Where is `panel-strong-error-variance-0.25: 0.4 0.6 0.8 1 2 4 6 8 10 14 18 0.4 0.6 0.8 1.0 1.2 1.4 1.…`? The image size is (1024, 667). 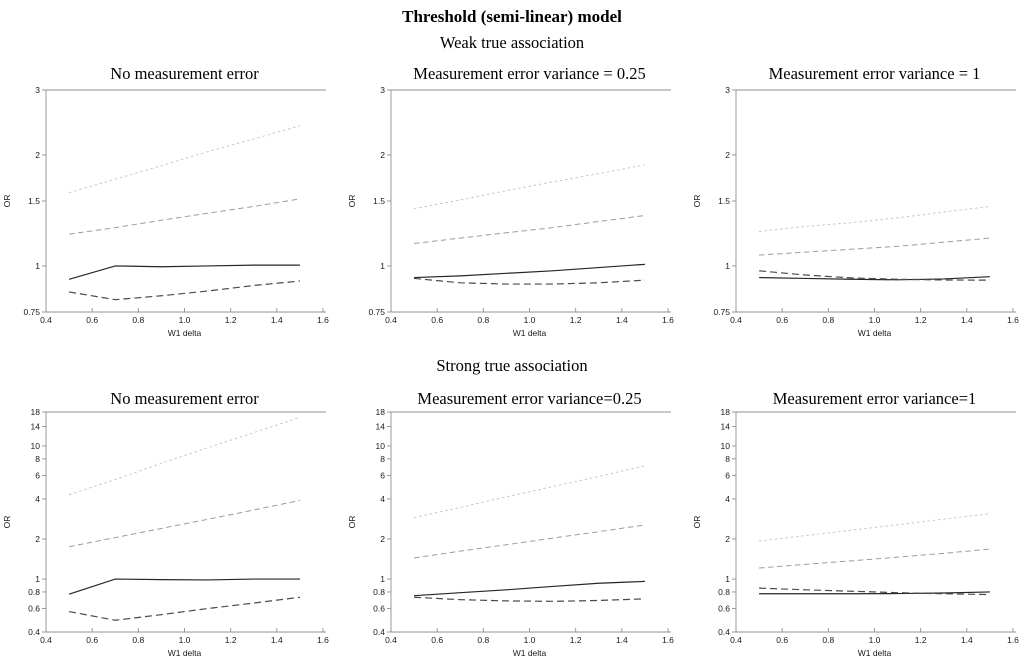
panel-strong-error-variance-0.25: 0.4 0.6 0.8 1 2 4 6 8 10 14 18 0.4 0.6 0.8 1.0 1.2 1.4 1.… is located at coordinates (510, 523).